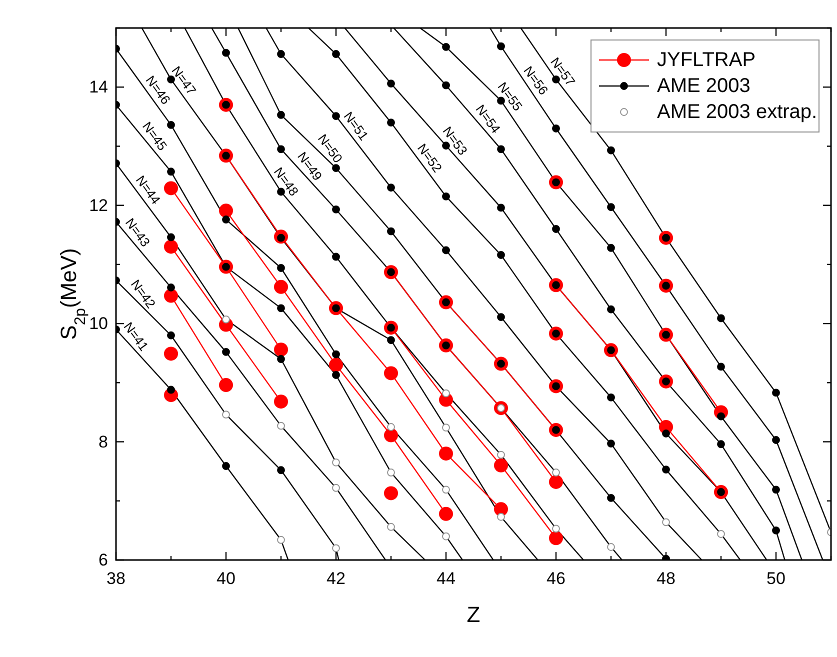 This screenshot has height=657, width=837. Describe the element at coordinates (473, 614) in the screenshot. I see `x-axis-title: Z` at that location.